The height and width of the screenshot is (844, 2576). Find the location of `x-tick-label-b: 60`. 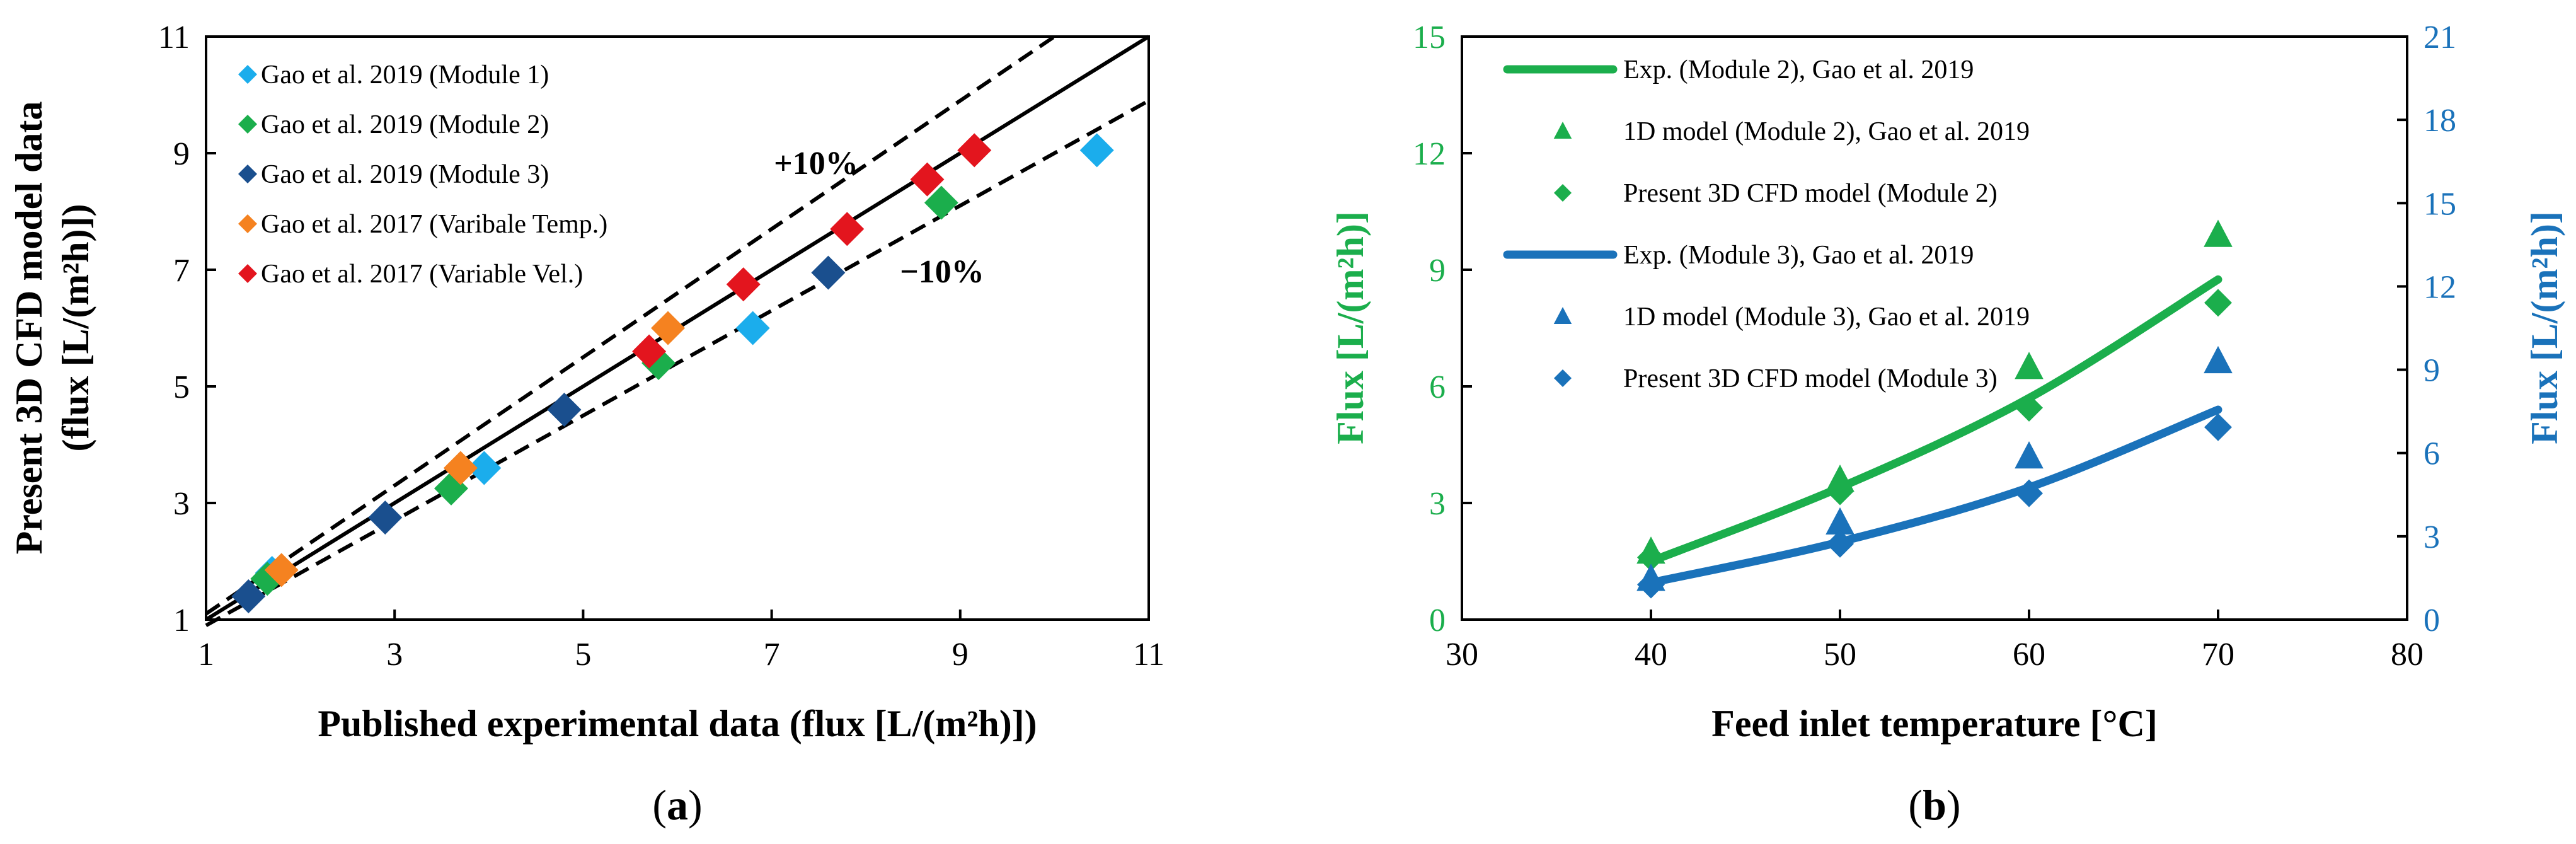

x-tick-label-b: 60 is located at coordinates (2029, 655).